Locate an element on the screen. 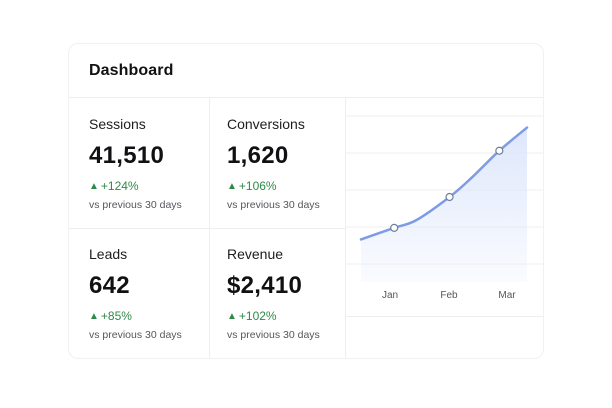  metric-delta: ▲ +106% is located at coordinates (252, 186).